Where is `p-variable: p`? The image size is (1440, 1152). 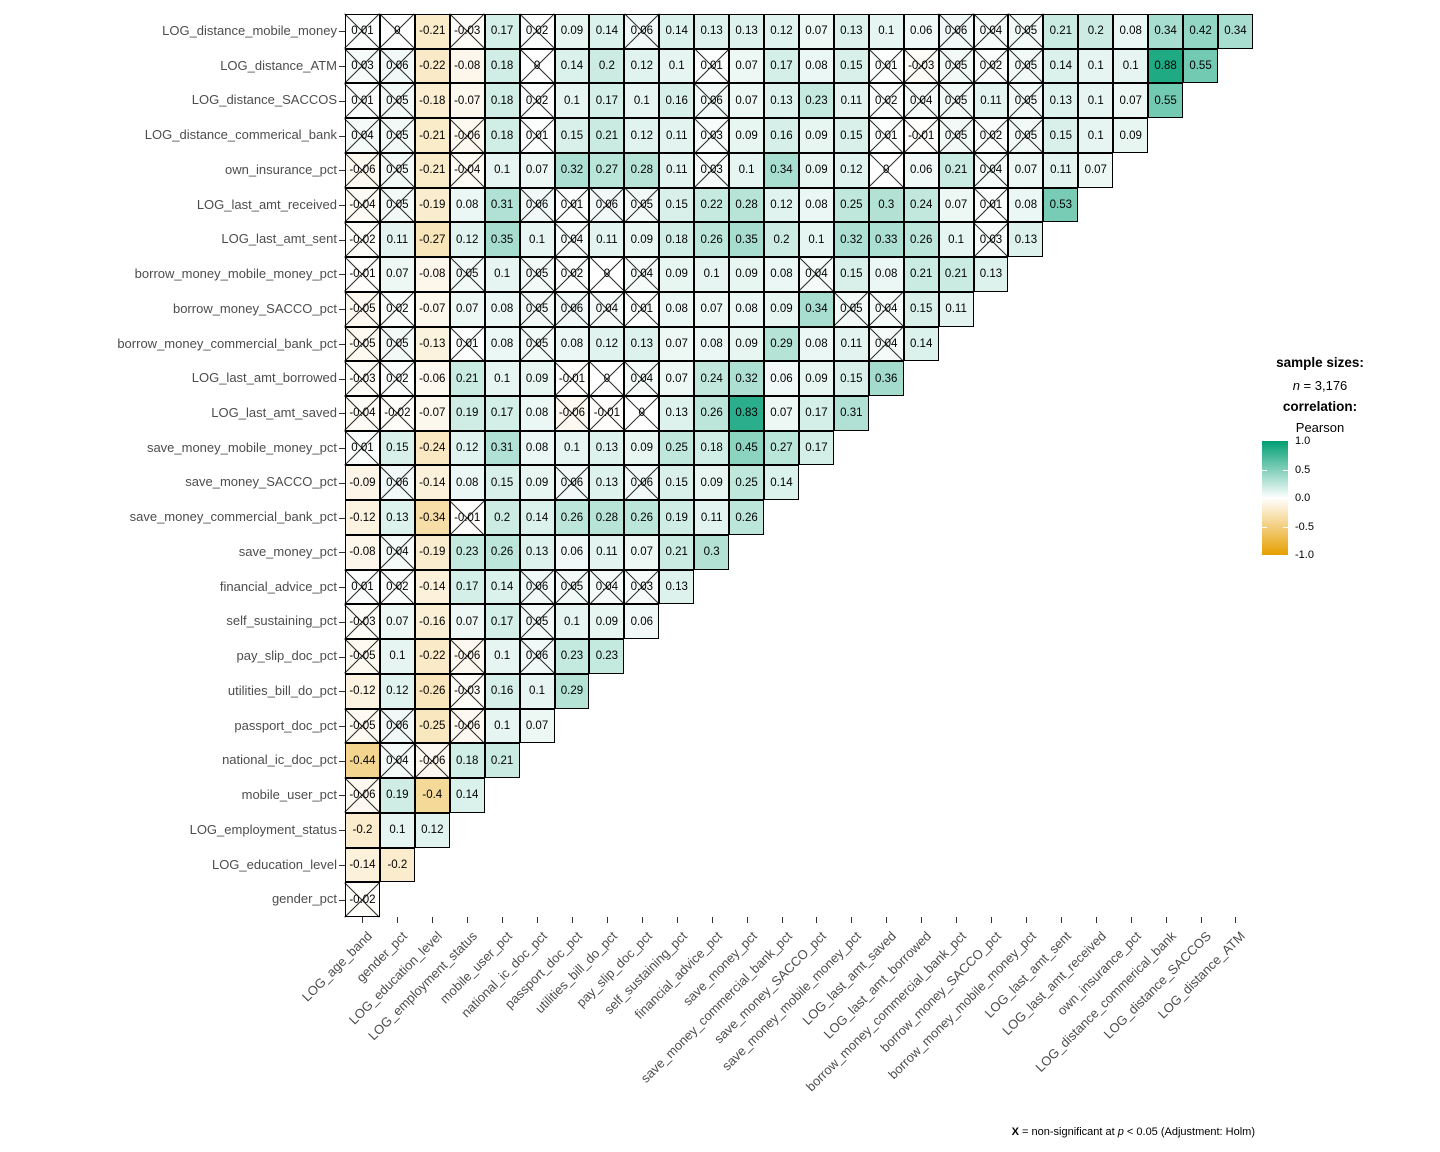
p-variable: p is located at coordinates (1120, 1132).